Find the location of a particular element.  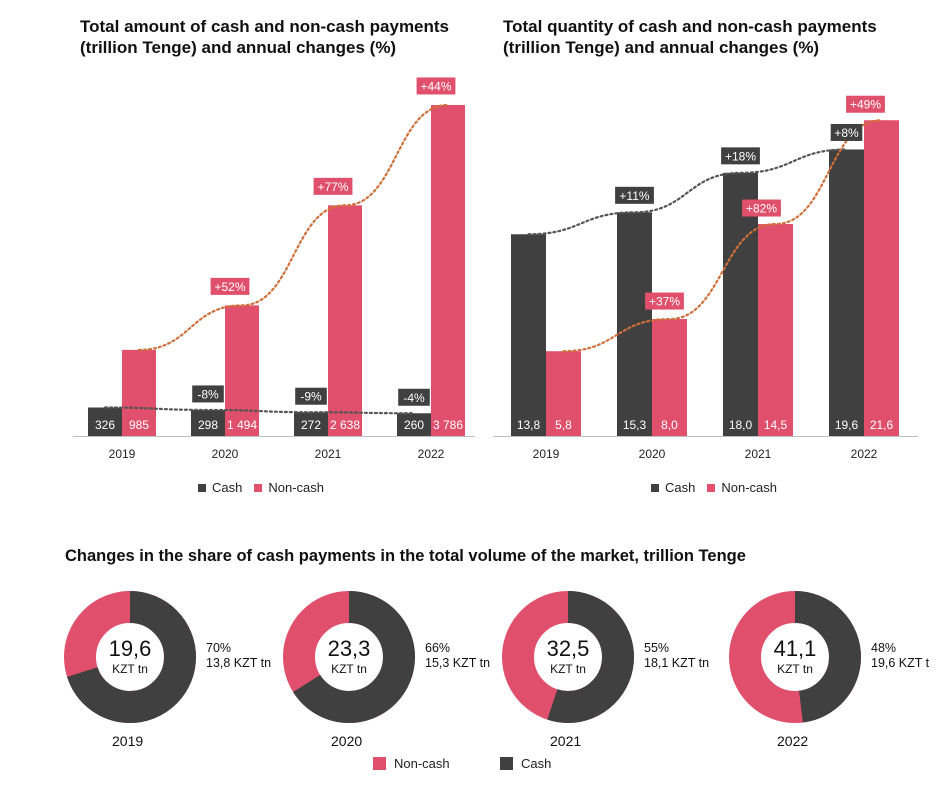

donut-year-label: 2021 is located at coordinates (566, 741).